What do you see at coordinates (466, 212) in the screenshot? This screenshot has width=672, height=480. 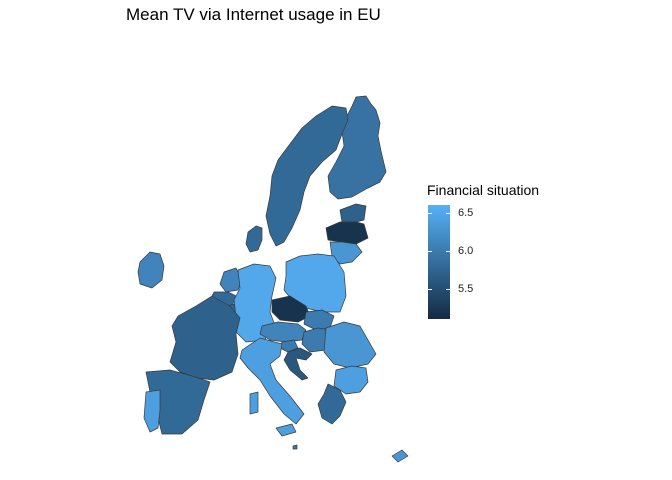 I see `legend-tick-label: 6.5` at bounding box center [466, 212].